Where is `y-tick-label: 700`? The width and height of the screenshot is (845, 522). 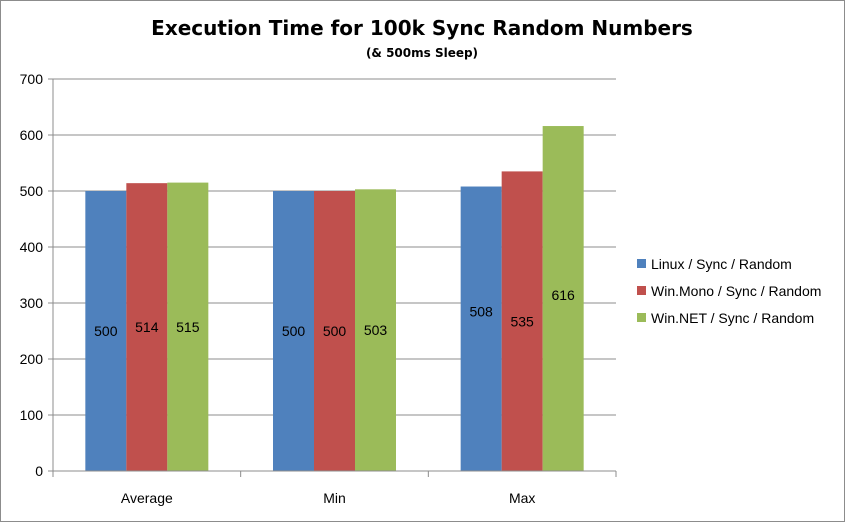 y-tick-label: 700 is located at coordinates (32, 79).